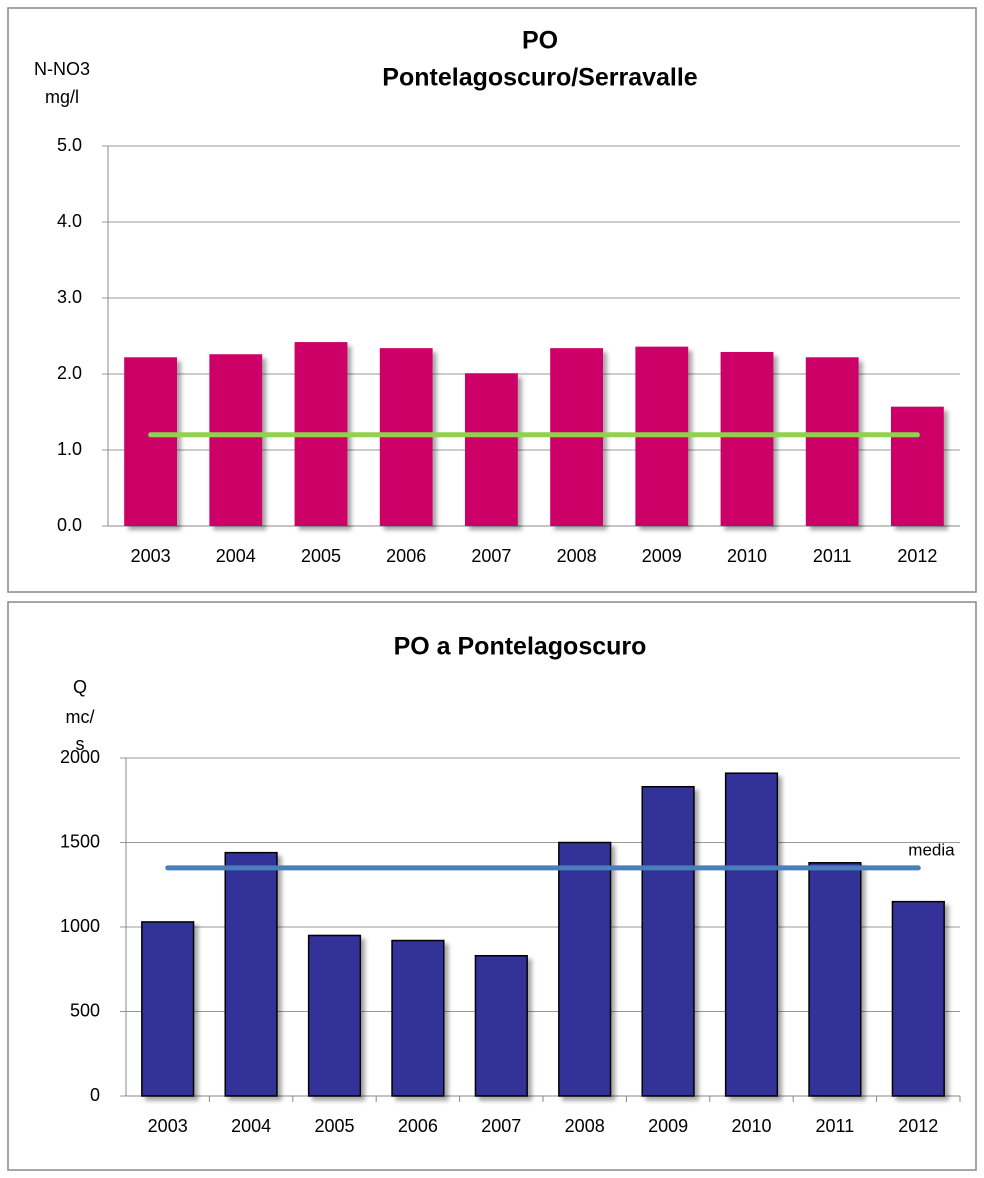 This screenshot has height=1178, width=984. Describe the element at coordinates (85, 1010) in the screenshot. I see `y-tick-label: 500` at that location.